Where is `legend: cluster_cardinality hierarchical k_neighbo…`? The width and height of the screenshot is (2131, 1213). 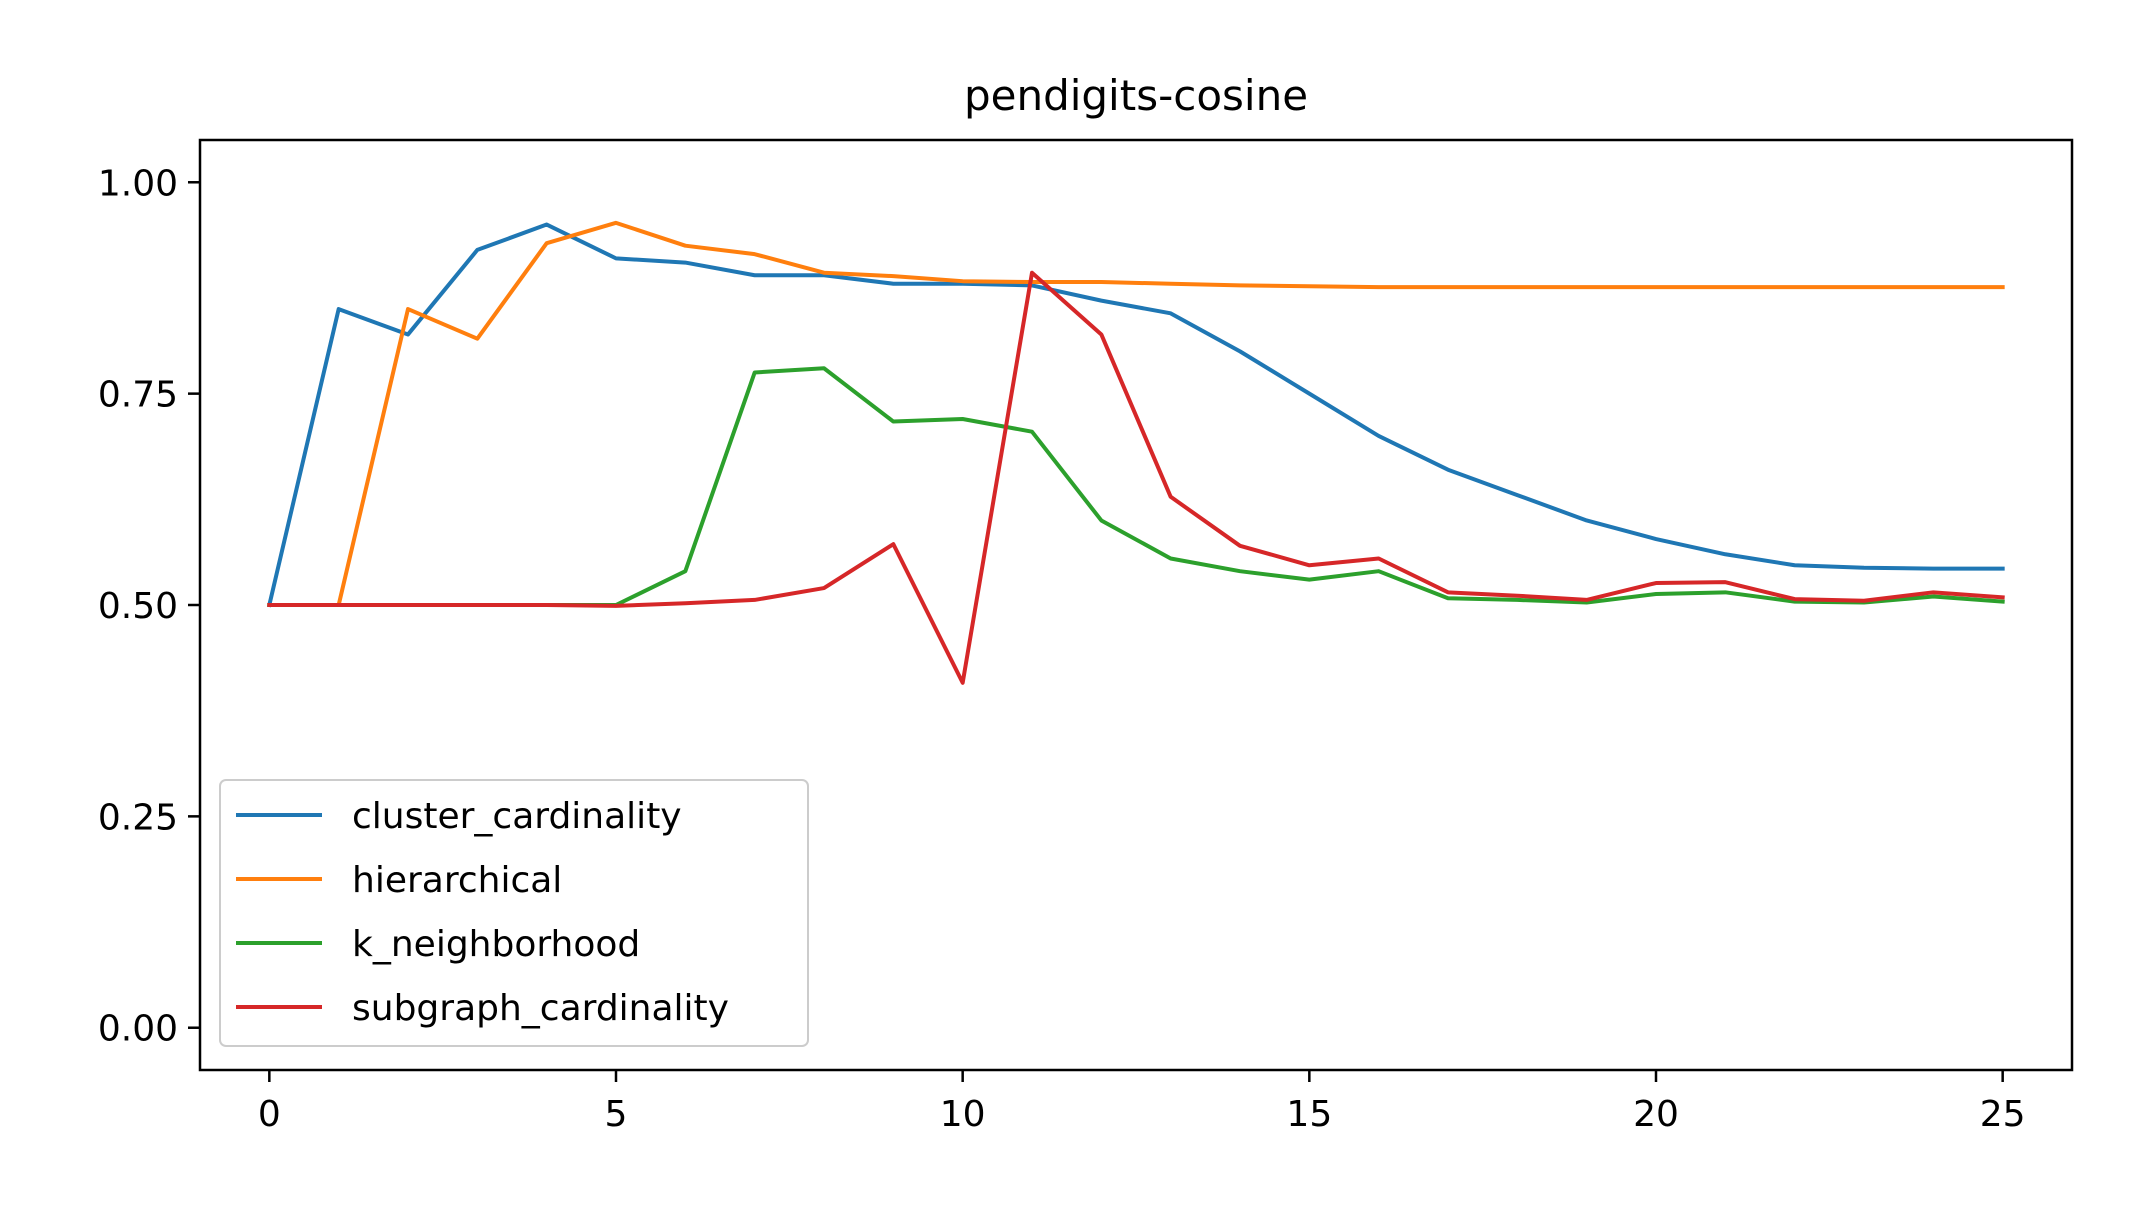
legend: cluster_cardinality hierarchical k_neighbo… is located at coordinates (514, 913).